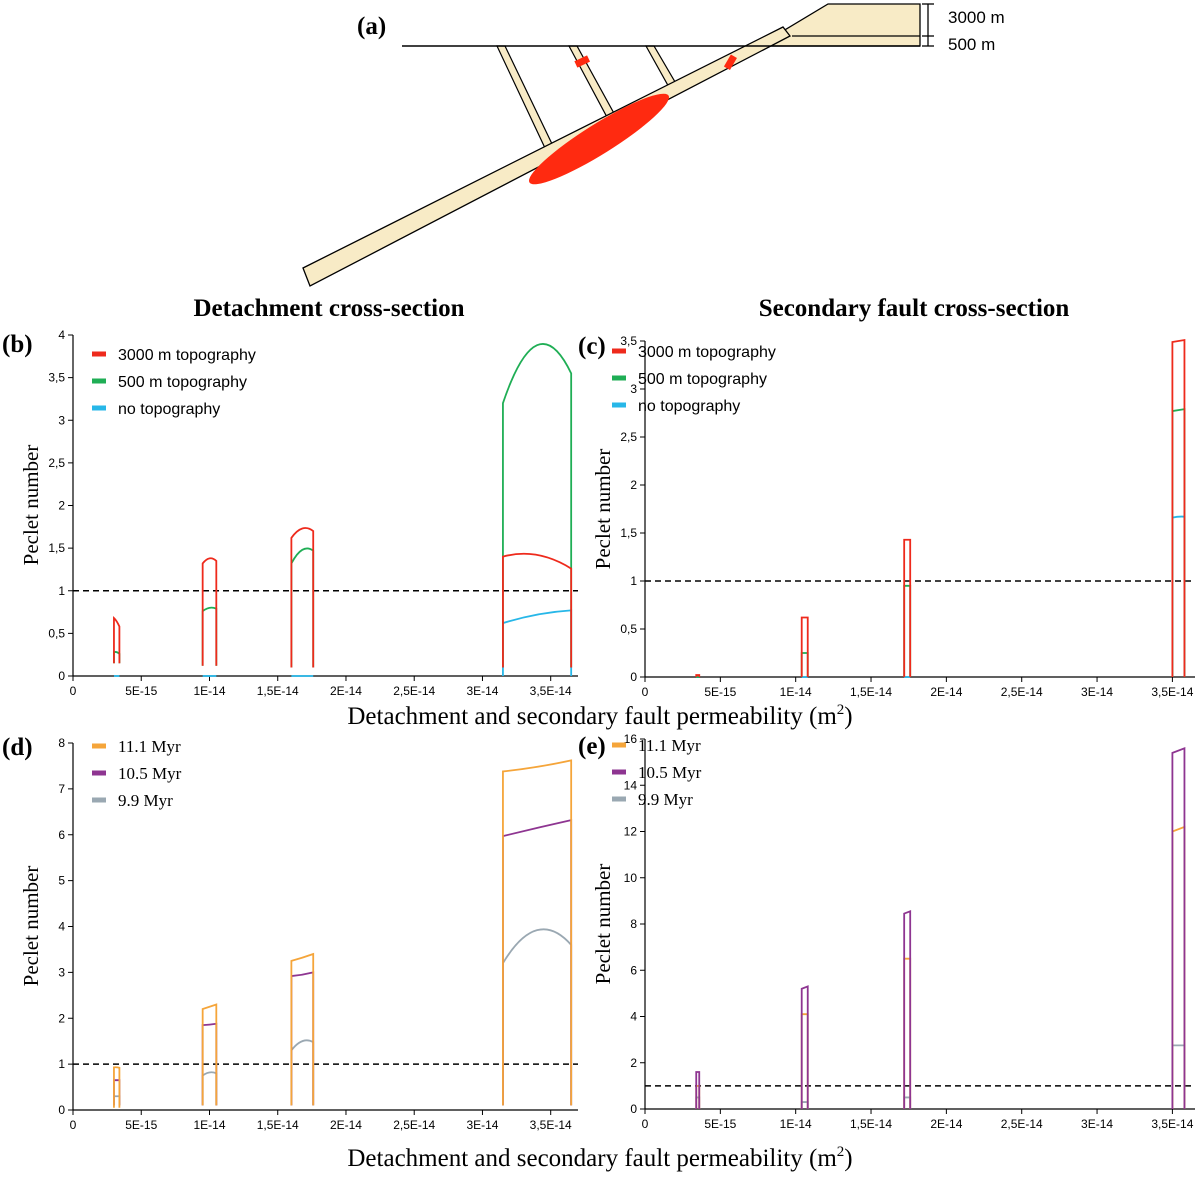  Describe the element at coordinates (61, 881) in the screenshot. I see `y-tick-label: 5` at that location.